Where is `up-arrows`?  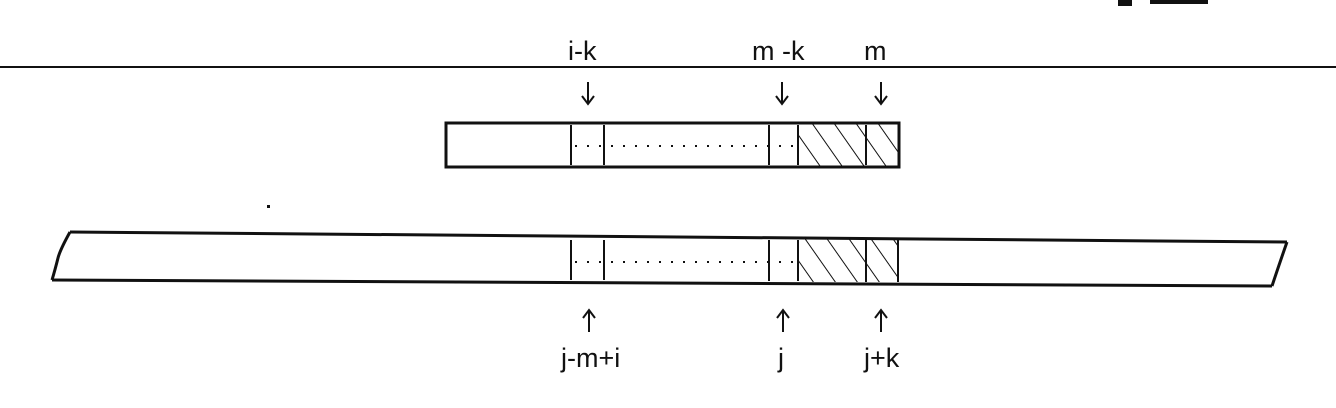
up-arrows is located at coordinates (735, 320).